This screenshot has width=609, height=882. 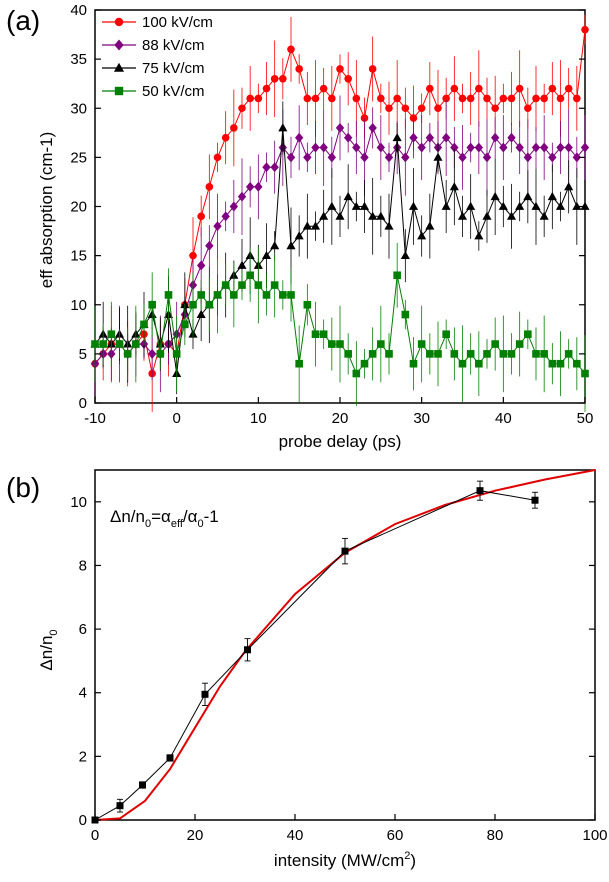 I want to click on x-tick-label: 40, so click(x=295, y=835).